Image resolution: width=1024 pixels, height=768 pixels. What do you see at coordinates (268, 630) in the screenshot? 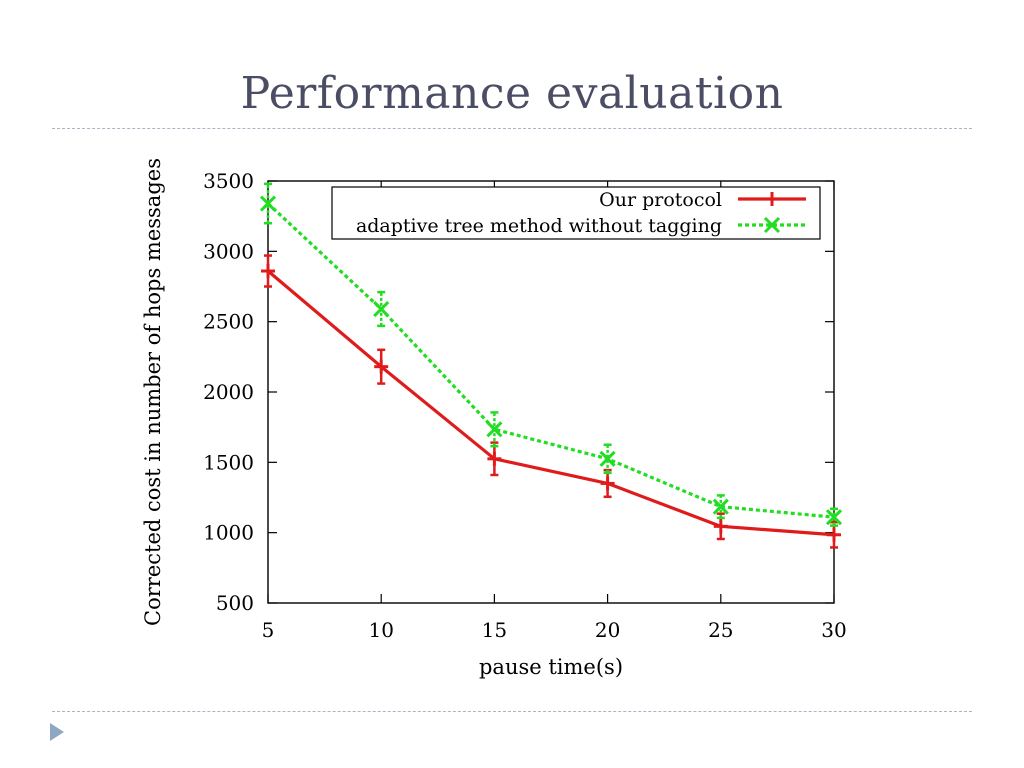
I see `x-tick-label: 5` at bounding box center [268, 630].